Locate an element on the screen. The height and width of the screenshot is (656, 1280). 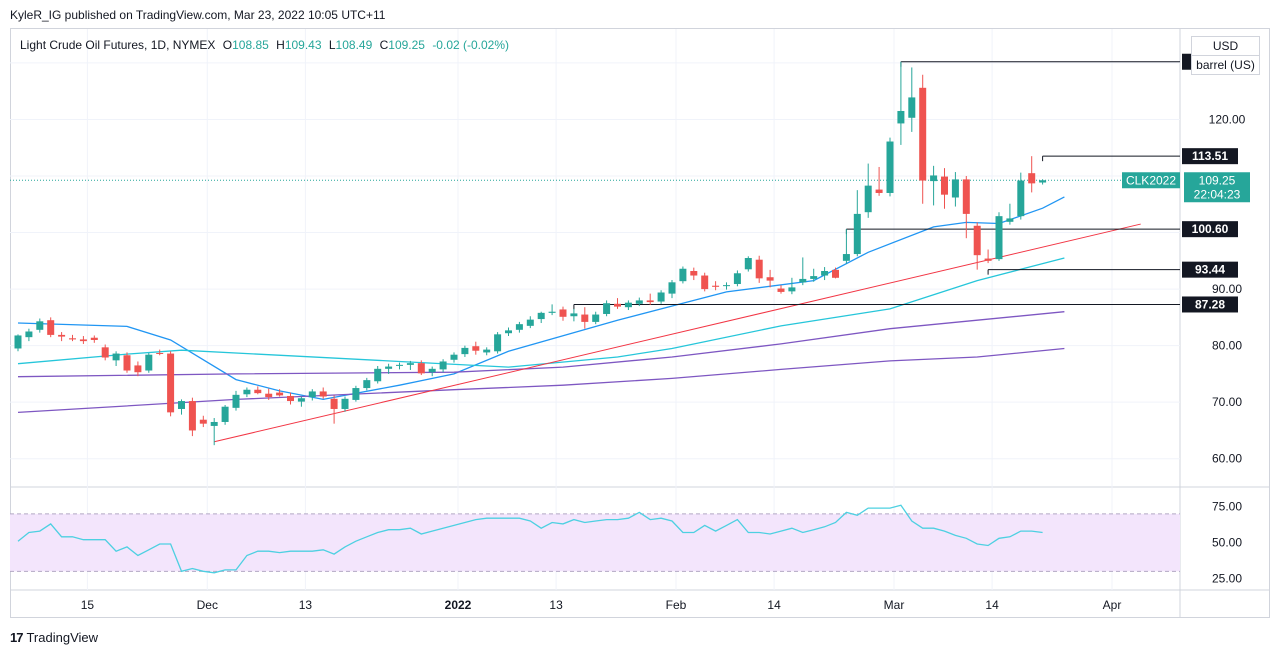
level-price-label: 93.44 is located at coordinates (1210, 270).